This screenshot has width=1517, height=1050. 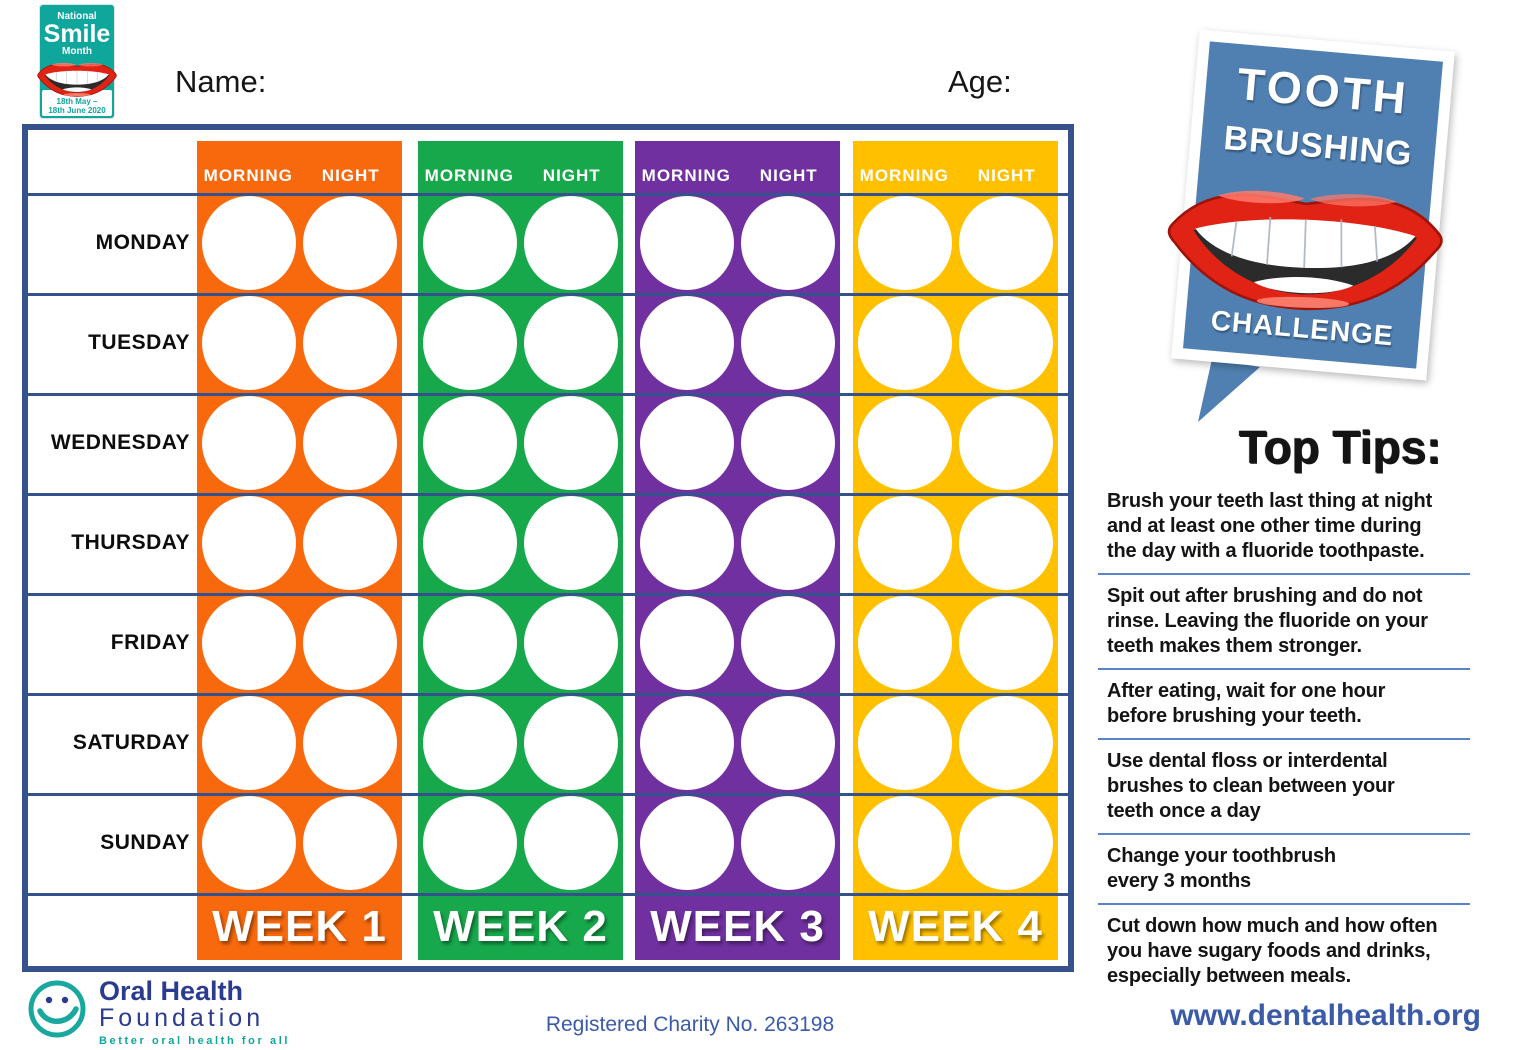 I want to click on registered-charity-label: Registered Charity No. 263198, so click(x=690, y=1024).